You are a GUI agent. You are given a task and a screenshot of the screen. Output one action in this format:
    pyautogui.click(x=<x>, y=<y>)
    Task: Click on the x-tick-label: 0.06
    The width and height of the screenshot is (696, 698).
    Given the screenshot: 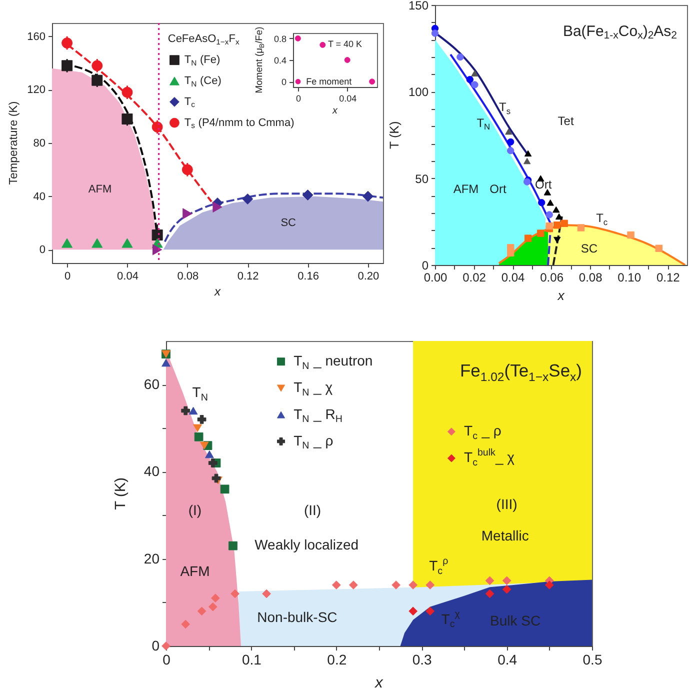 What is the action you would take?
    pyautogui.click(x=552, y=277)
    